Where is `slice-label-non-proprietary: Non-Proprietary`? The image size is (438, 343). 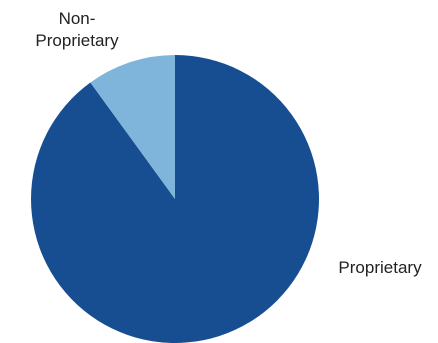 slice-label-non-proprietary: Non-Proprietary is located at coordinates (77, 29).